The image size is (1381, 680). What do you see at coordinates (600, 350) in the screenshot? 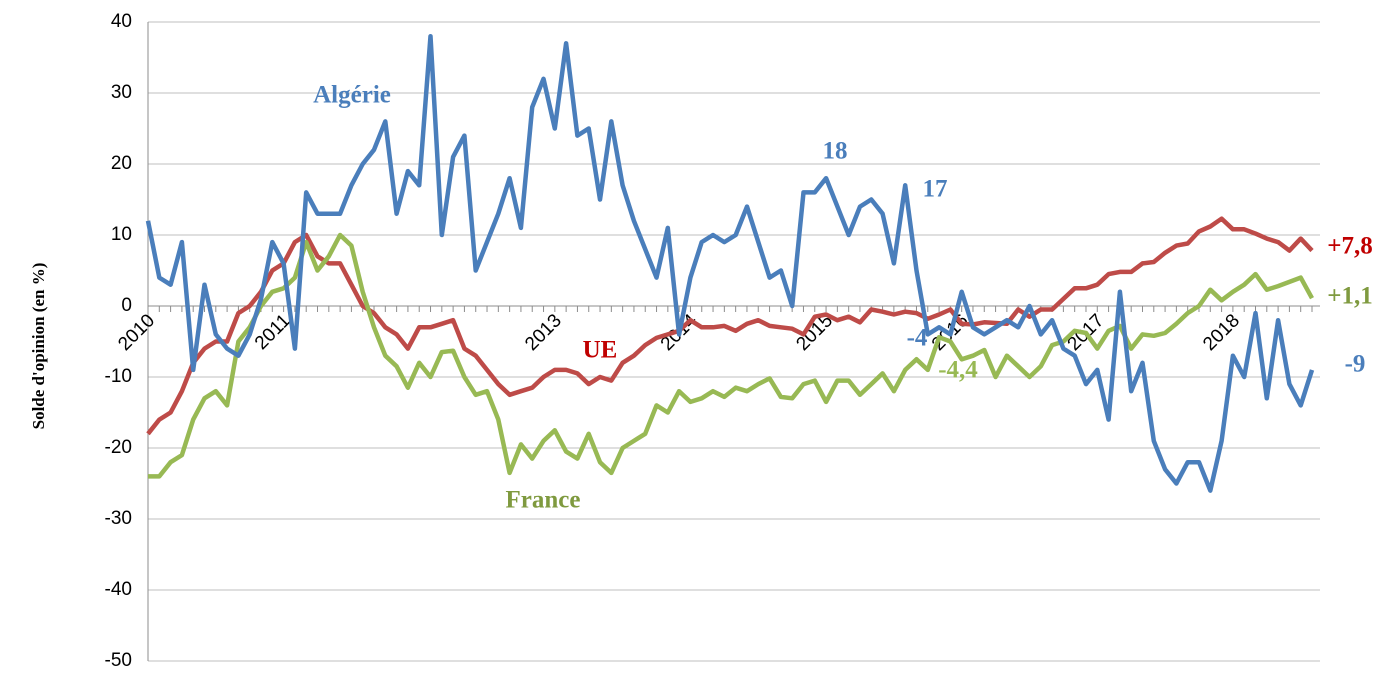
I see `annotation: UE` at bounding box center [600, 350].